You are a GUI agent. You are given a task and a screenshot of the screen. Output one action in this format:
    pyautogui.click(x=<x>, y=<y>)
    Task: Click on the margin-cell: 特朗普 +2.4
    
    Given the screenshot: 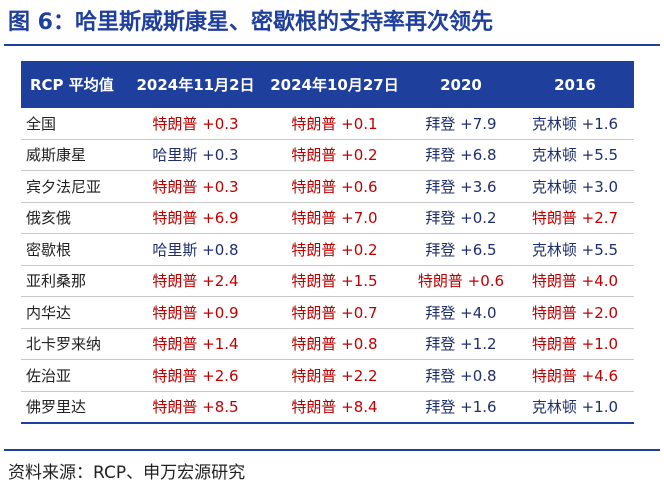 What is the action you would take?
    pyautogui.click(x=195, y=281)
    